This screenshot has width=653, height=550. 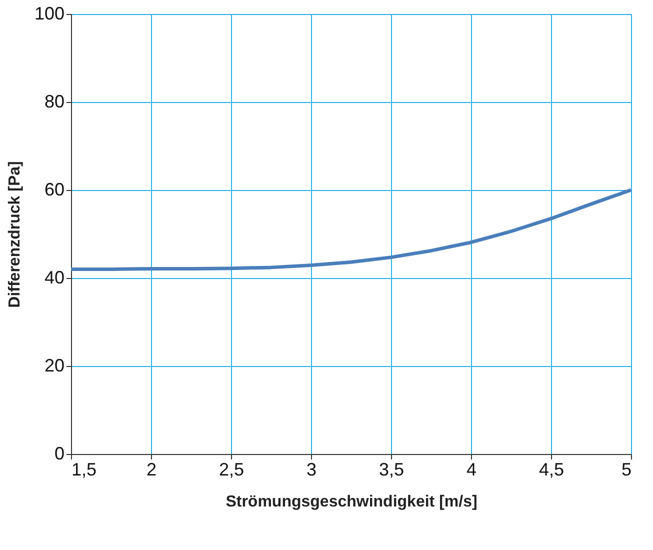 I want to click on x-tick-label: 3,5, so click(x=391, y=470).